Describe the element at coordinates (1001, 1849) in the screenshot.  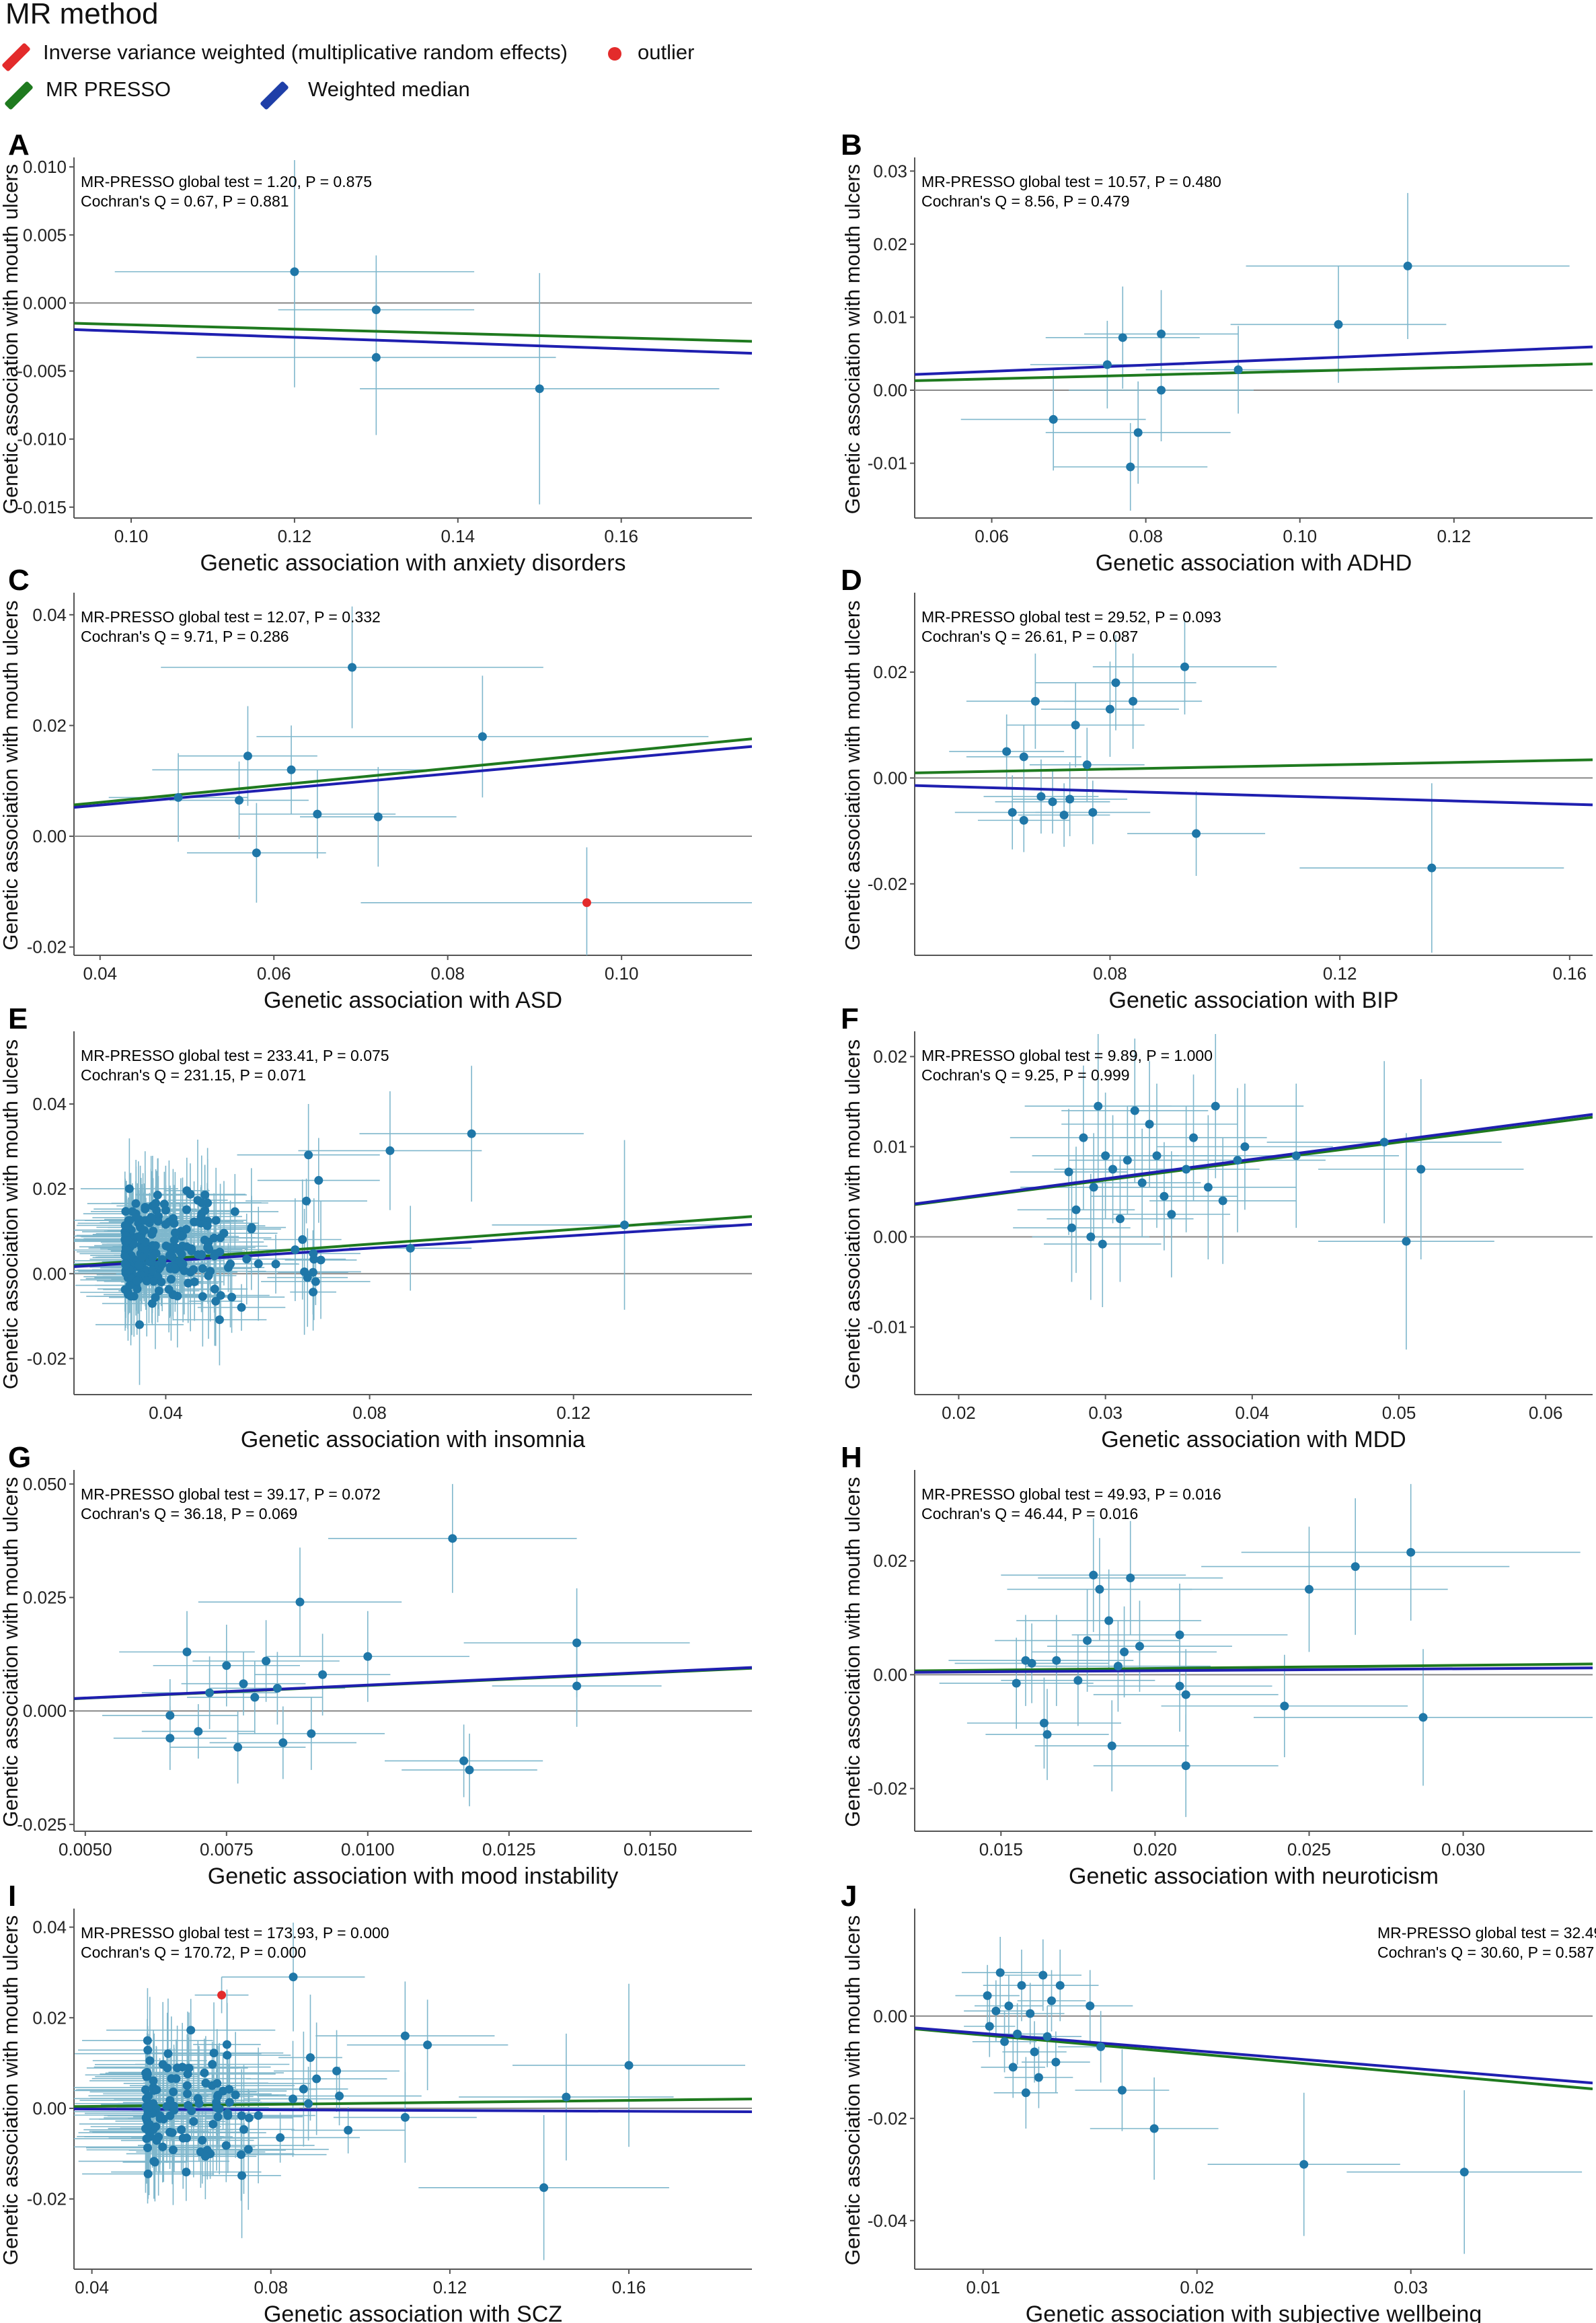
I see `x-tick-label: 0.015` at that location.